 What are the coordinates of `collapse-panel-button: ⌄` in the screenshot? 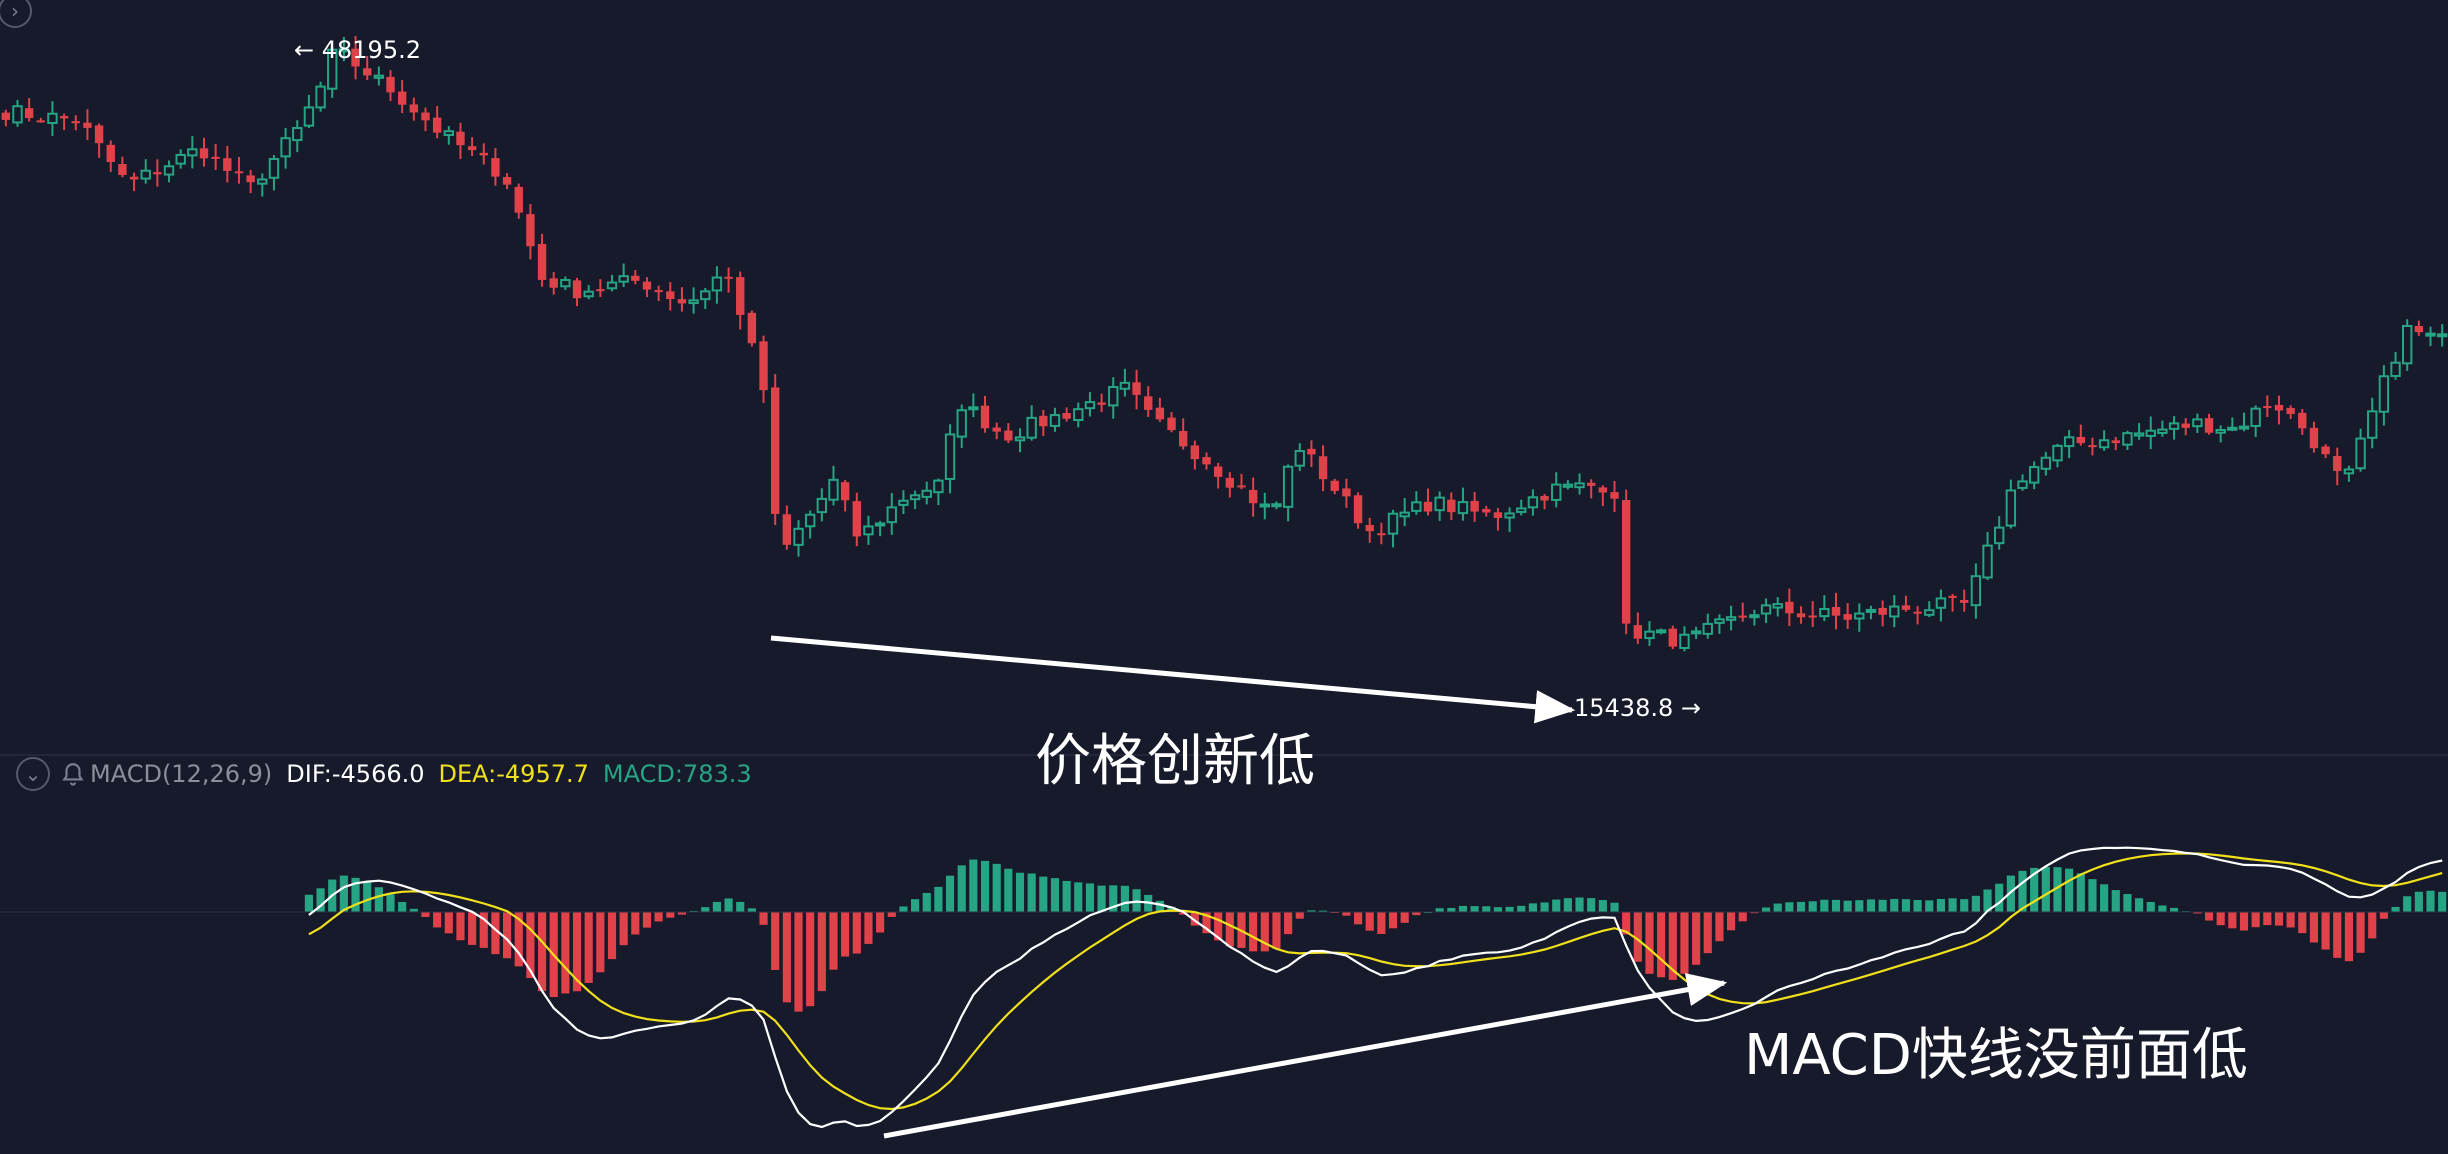 It's located at (33, 774).